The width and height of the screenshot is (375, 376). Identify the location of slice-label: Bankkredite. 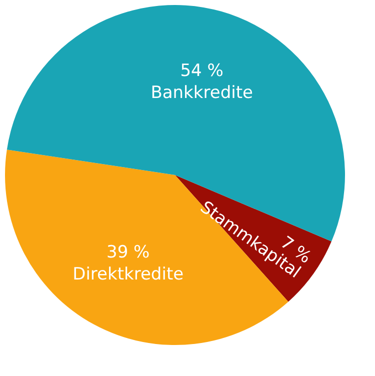
(201, 93).